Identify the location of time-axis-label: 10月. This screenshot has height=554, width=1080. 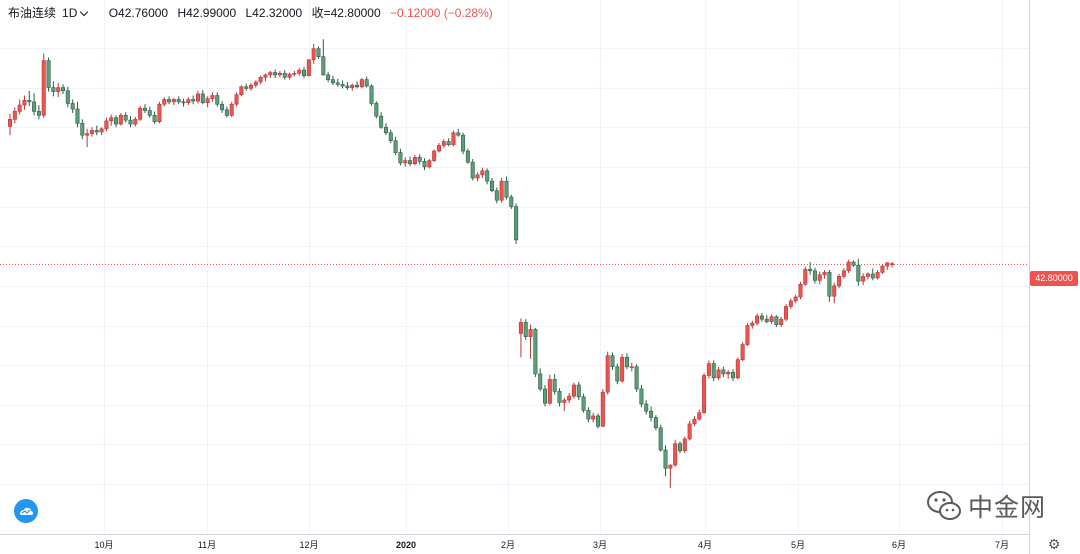
(103, 545).